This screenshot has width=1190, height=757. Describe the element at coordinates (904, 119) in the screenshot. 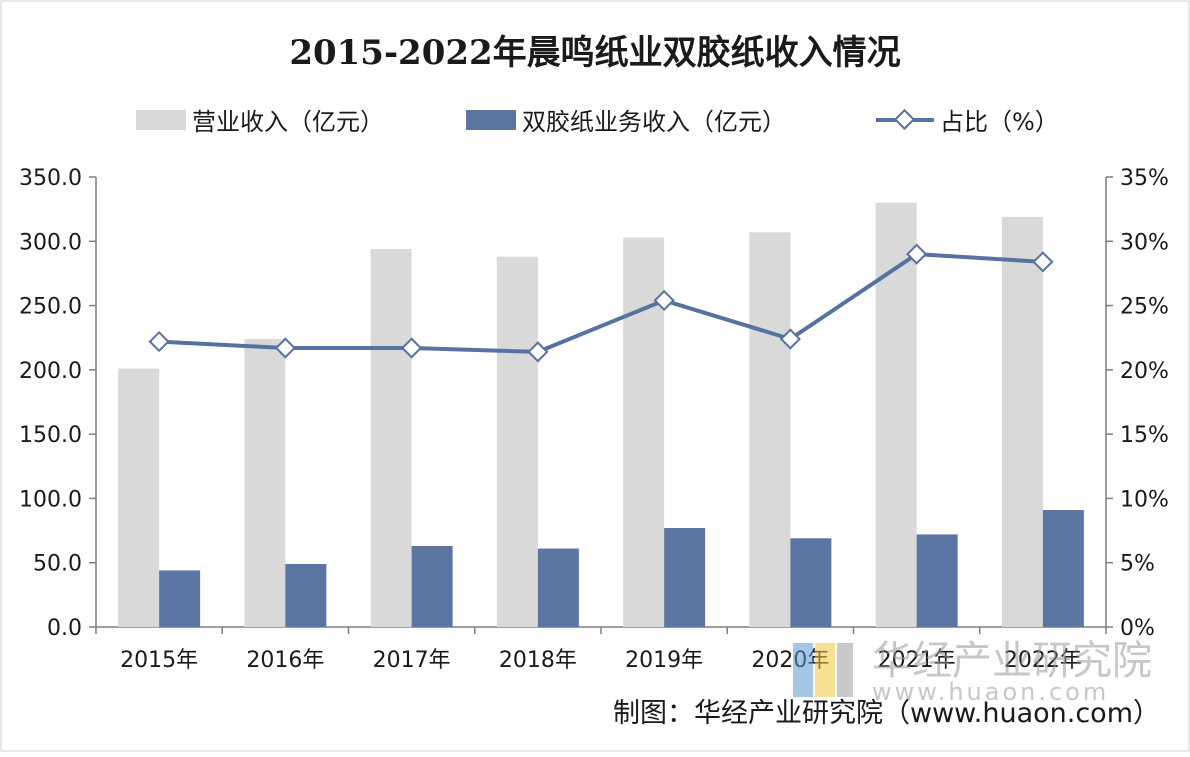

I see `legend-marker-ratio` at that location.